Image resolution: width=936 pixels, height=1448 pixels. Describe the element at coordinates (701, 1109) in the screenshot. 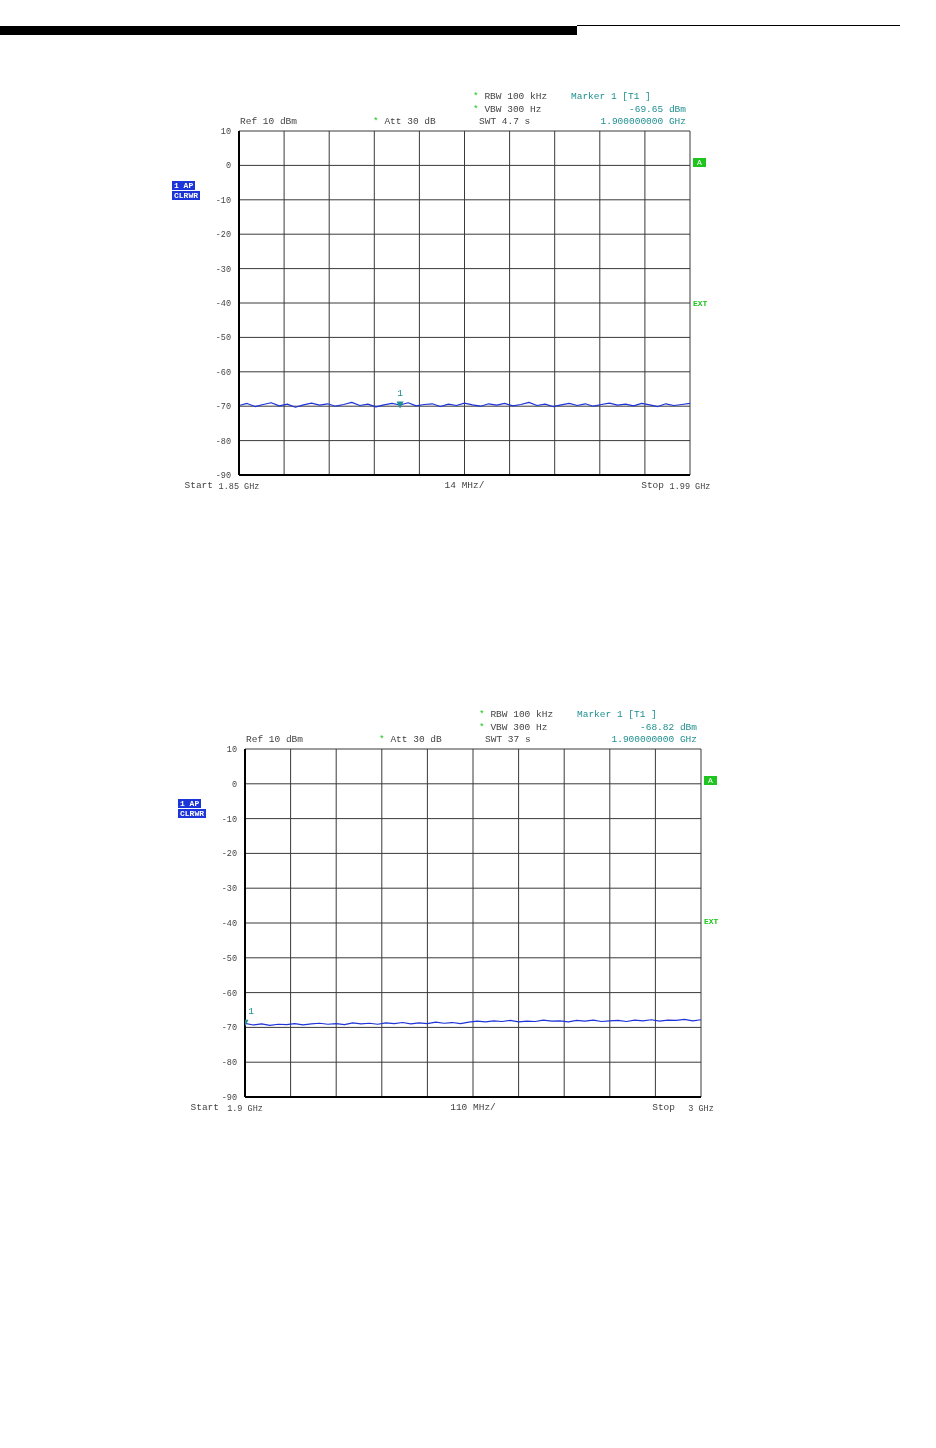

I see `x-tick-label: 3 GHz` at that location.